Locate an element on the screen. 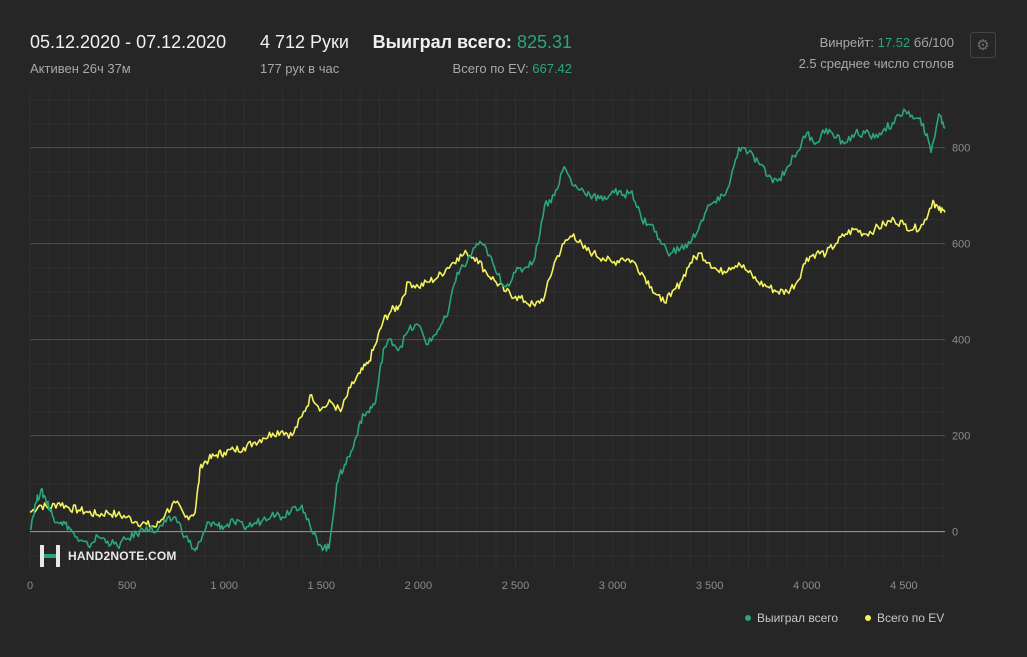 This screenshot has width=1027, height=657. gear-icon: ⚙ is located at coordinates (983, 45).